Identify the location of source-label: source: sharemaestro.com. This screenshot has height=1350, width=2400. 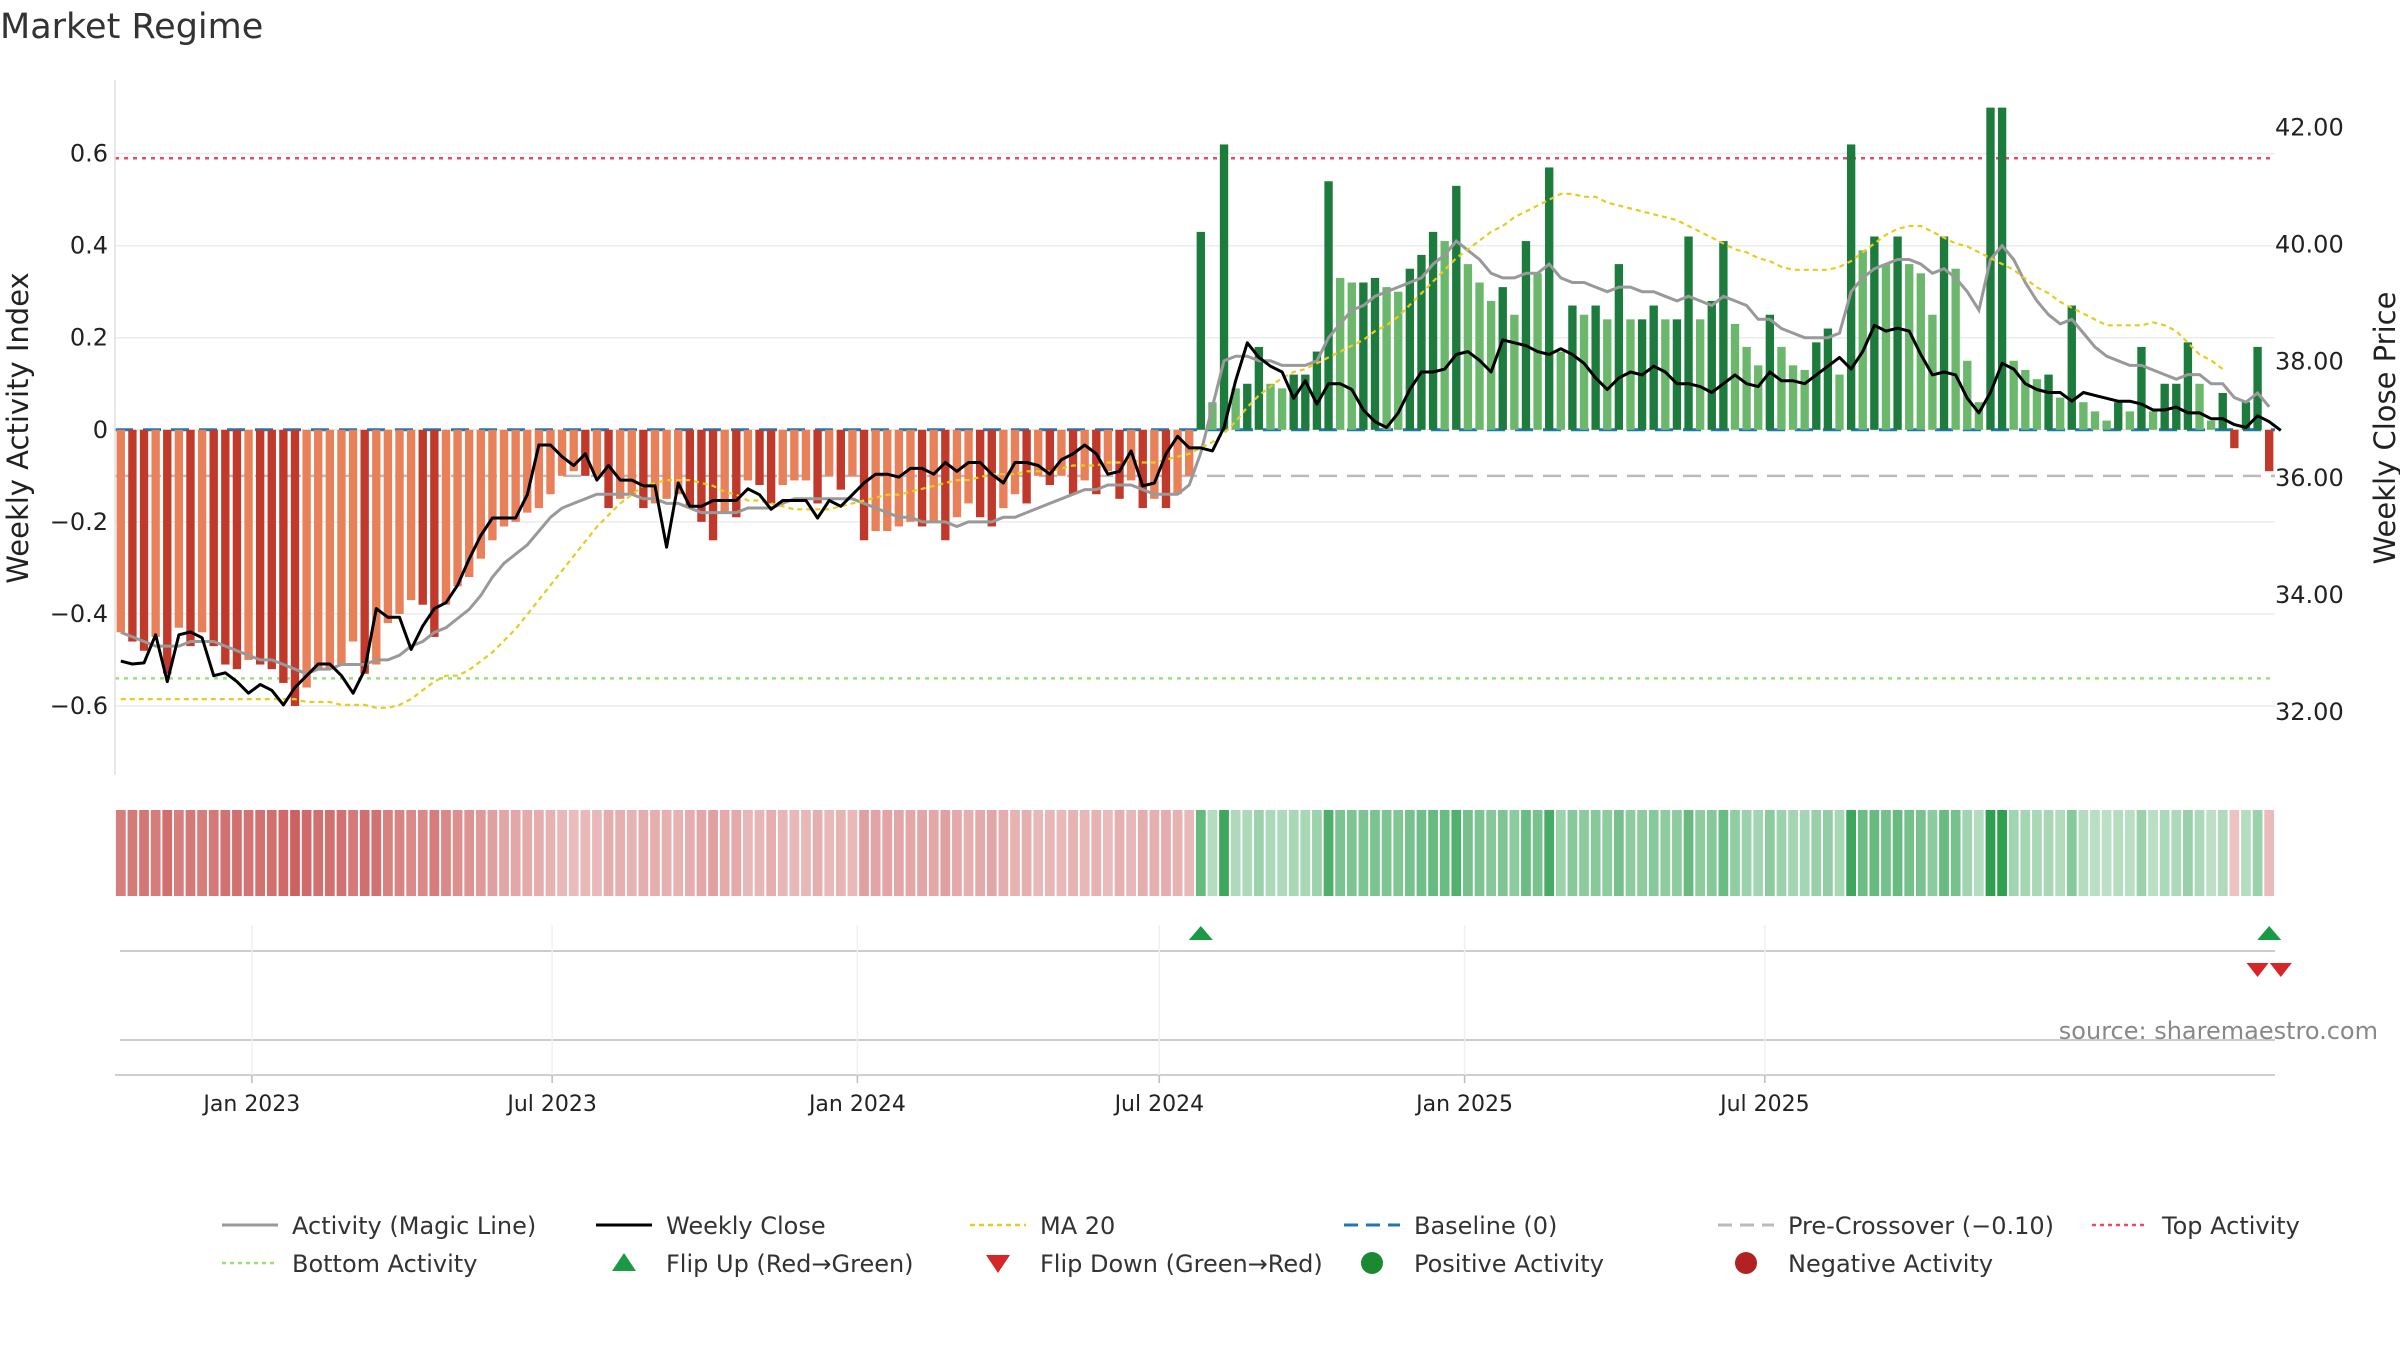
(2218, 1031).